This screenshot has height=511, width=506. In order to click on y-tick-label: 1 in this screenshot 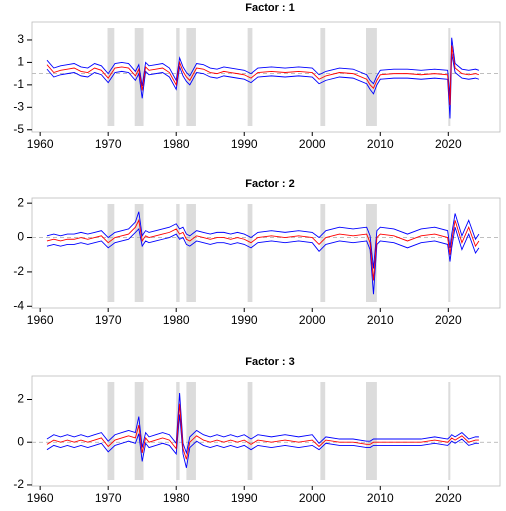, I will do `click(20, 62)`.